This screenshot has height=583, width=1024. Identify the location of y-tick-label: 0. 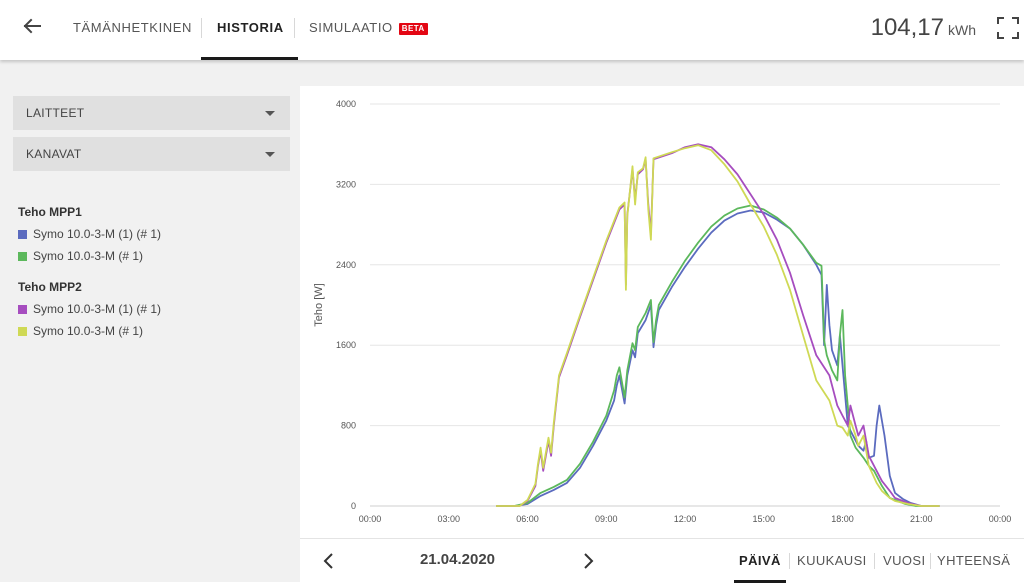
(353, 506).